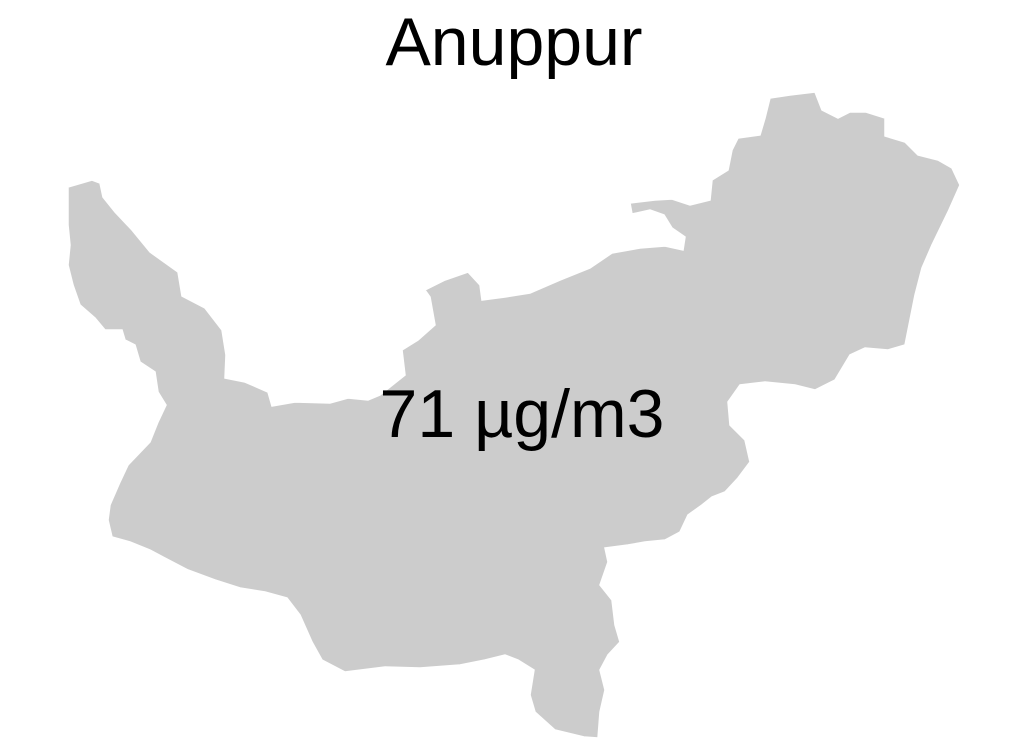 The width and height of the screenshot is (1028, 751). I want to click on region-value-label: 71 µg/m3, so click(522, 414).